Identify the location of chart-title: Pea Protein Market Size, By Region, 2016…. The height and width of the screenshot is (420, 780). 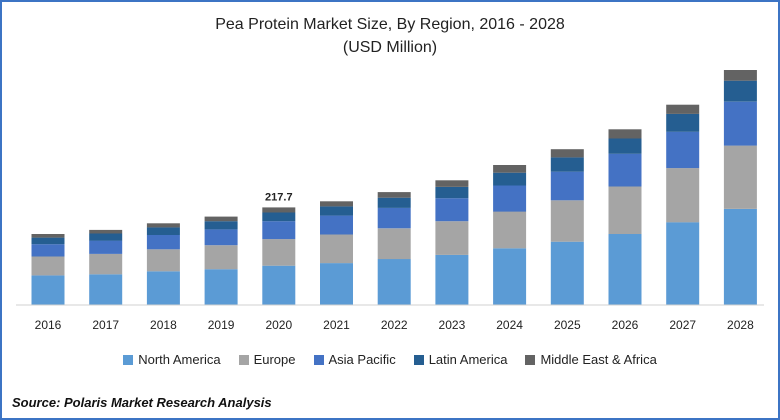
(390, 24).